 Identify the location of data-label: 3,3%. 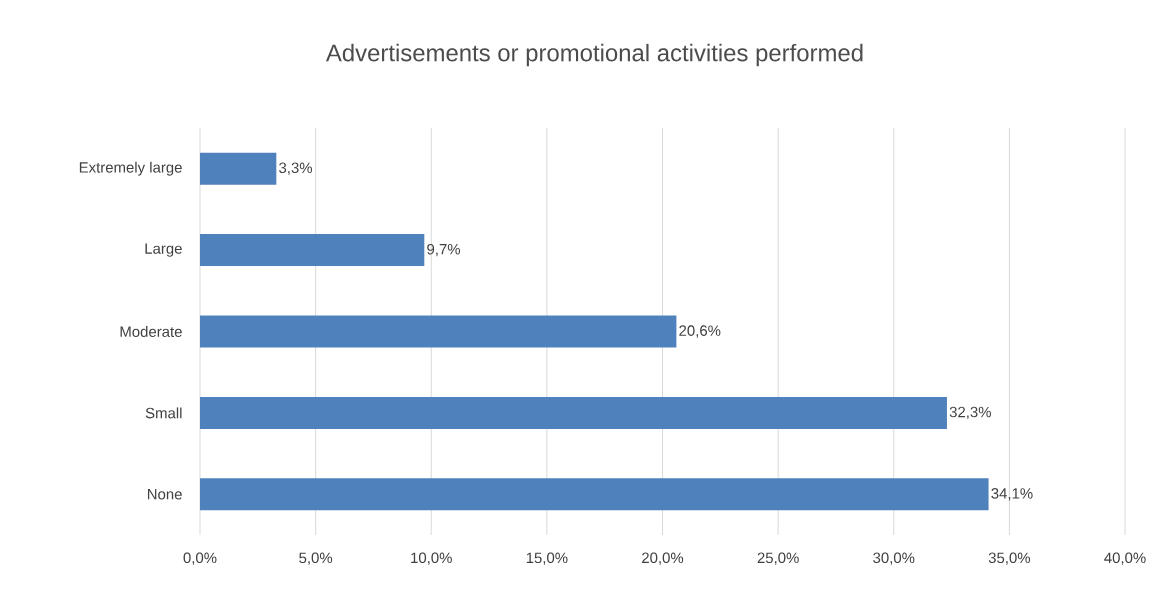
(296, 168).